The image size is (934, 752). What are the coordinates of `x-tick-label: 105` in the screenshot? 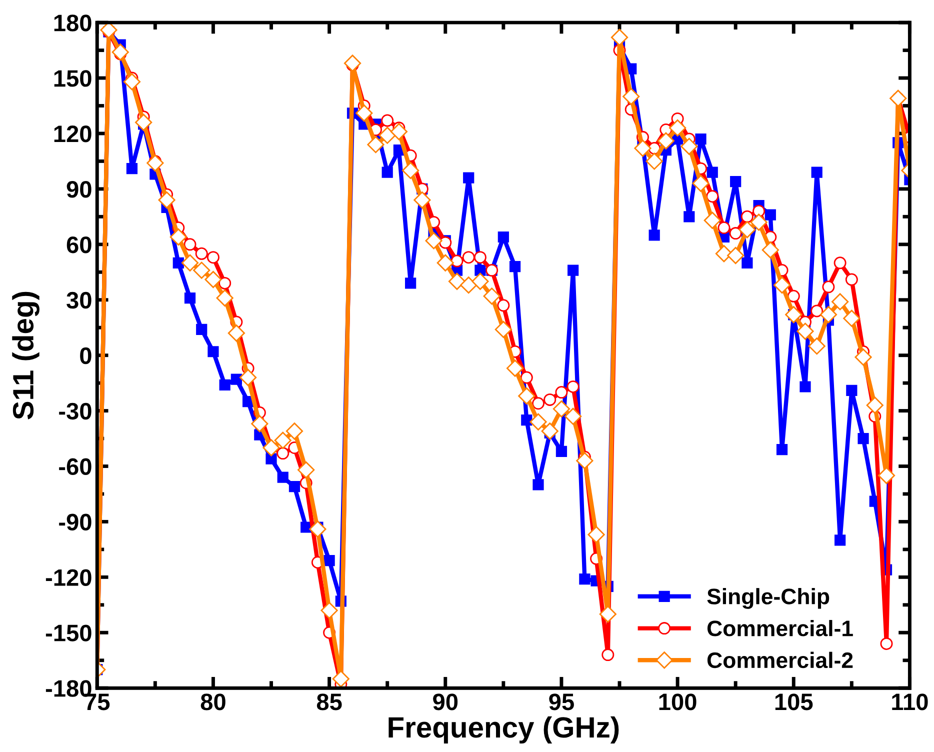 It's located at (794, 702).